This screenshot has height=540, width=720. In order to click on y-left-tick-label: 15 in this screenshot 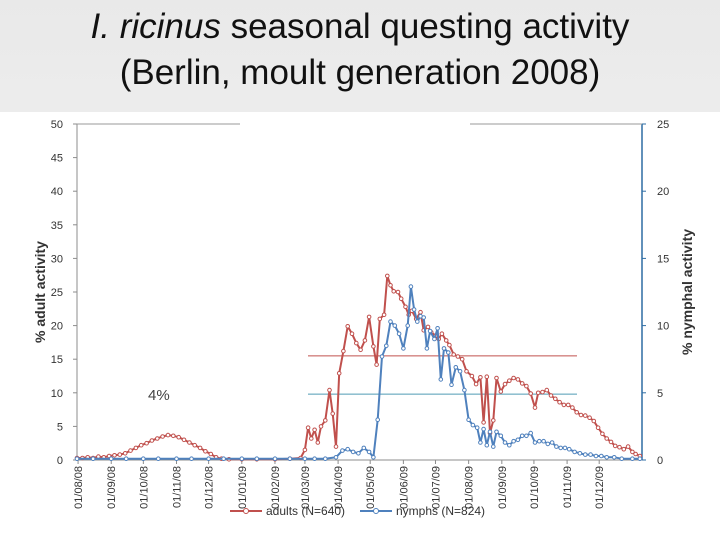, I will do `click(57, 360)`.